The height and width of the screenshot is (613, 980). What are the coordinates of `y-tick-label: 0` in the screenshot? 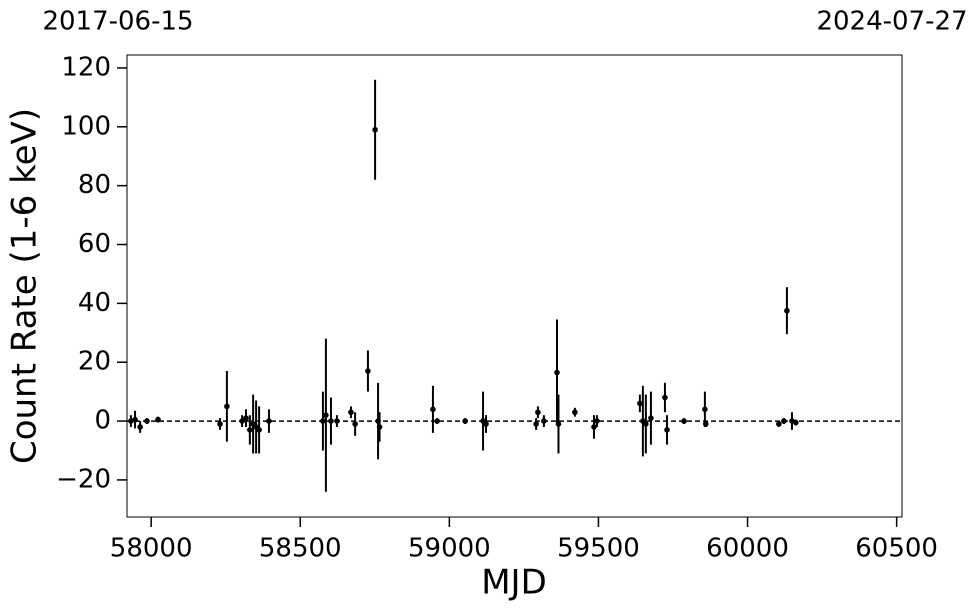 It's located at (102, 421).